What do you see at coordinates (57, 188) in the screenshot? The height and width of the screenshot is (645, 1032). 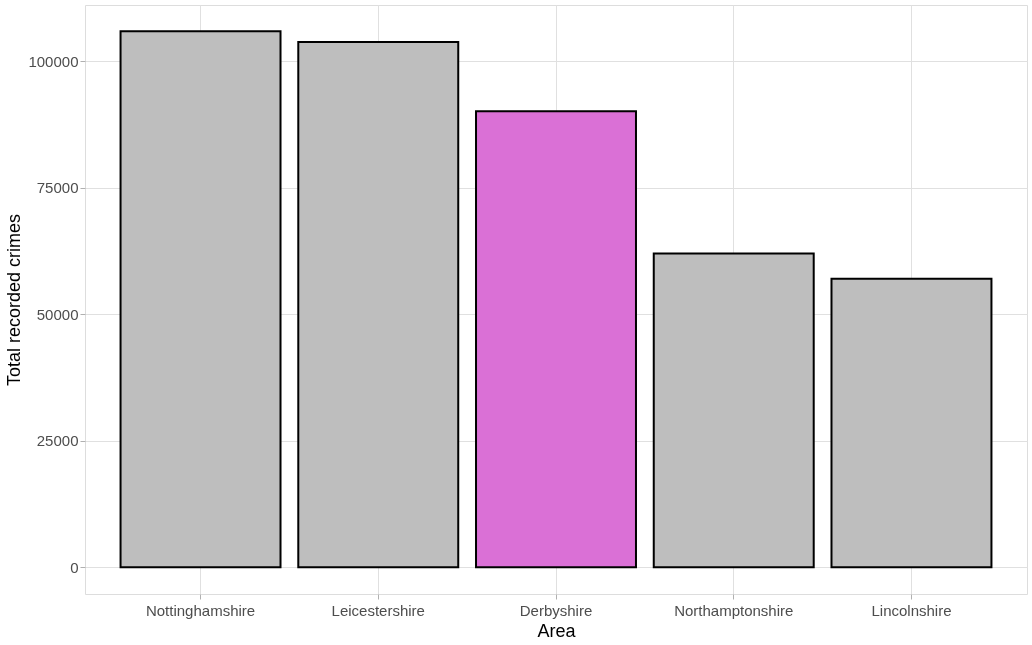 I see `y-tick-label: 75000` at bounding box center [57, 188].